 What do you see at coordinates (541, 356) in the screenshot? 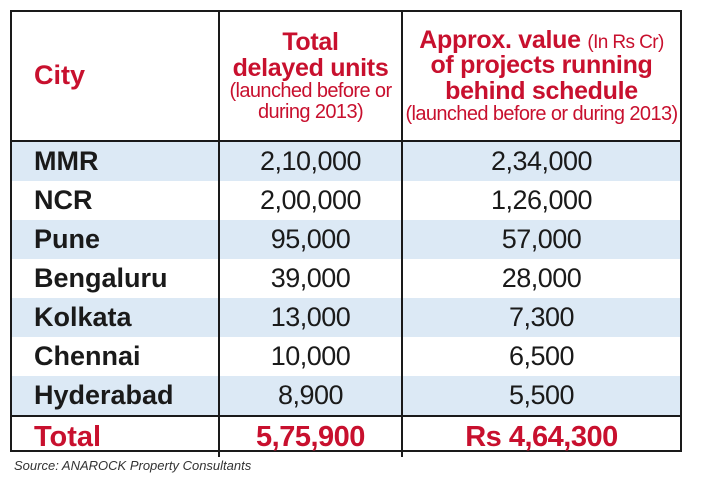
I see `row-approx-value: 6,500` at bounding box center [541, 356].